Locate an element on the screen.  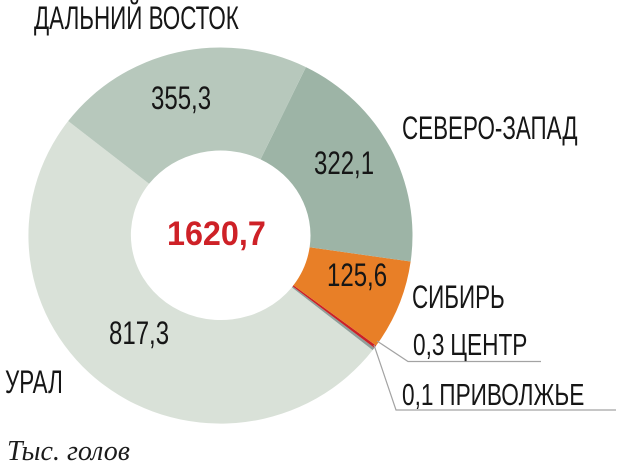
callout-value-tsentr: 0,3 is located at coordinates (429, 344).